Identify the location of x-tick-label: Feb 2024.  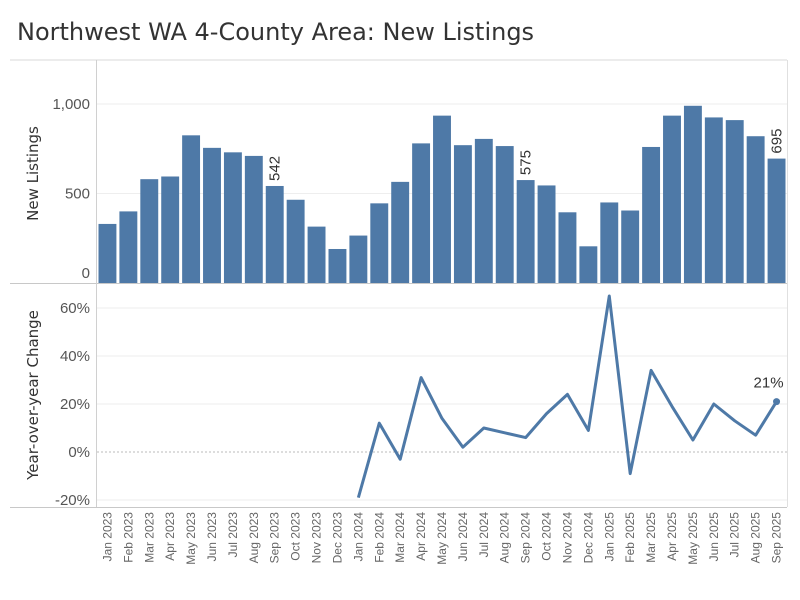
(379, 537).